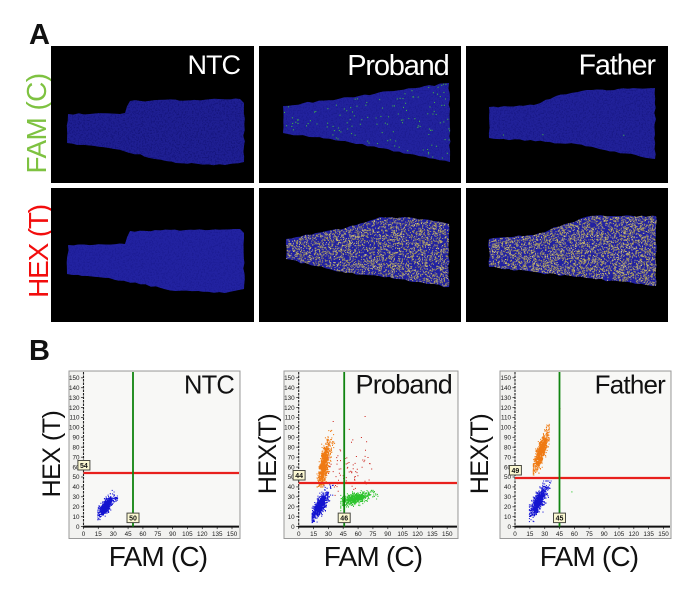  I want to click on svg-text: 46, so click(344, 518).